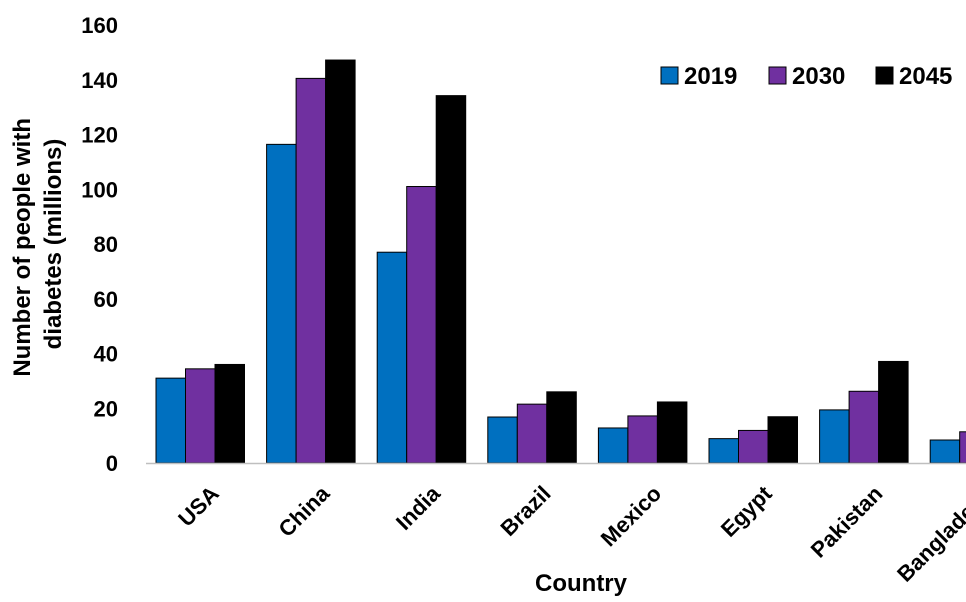 The height and width of the screenshot is (602, 966). Describe the element at coordinates (106, 354) in the screenshot. I see `y-tick-label: 40` at that location.